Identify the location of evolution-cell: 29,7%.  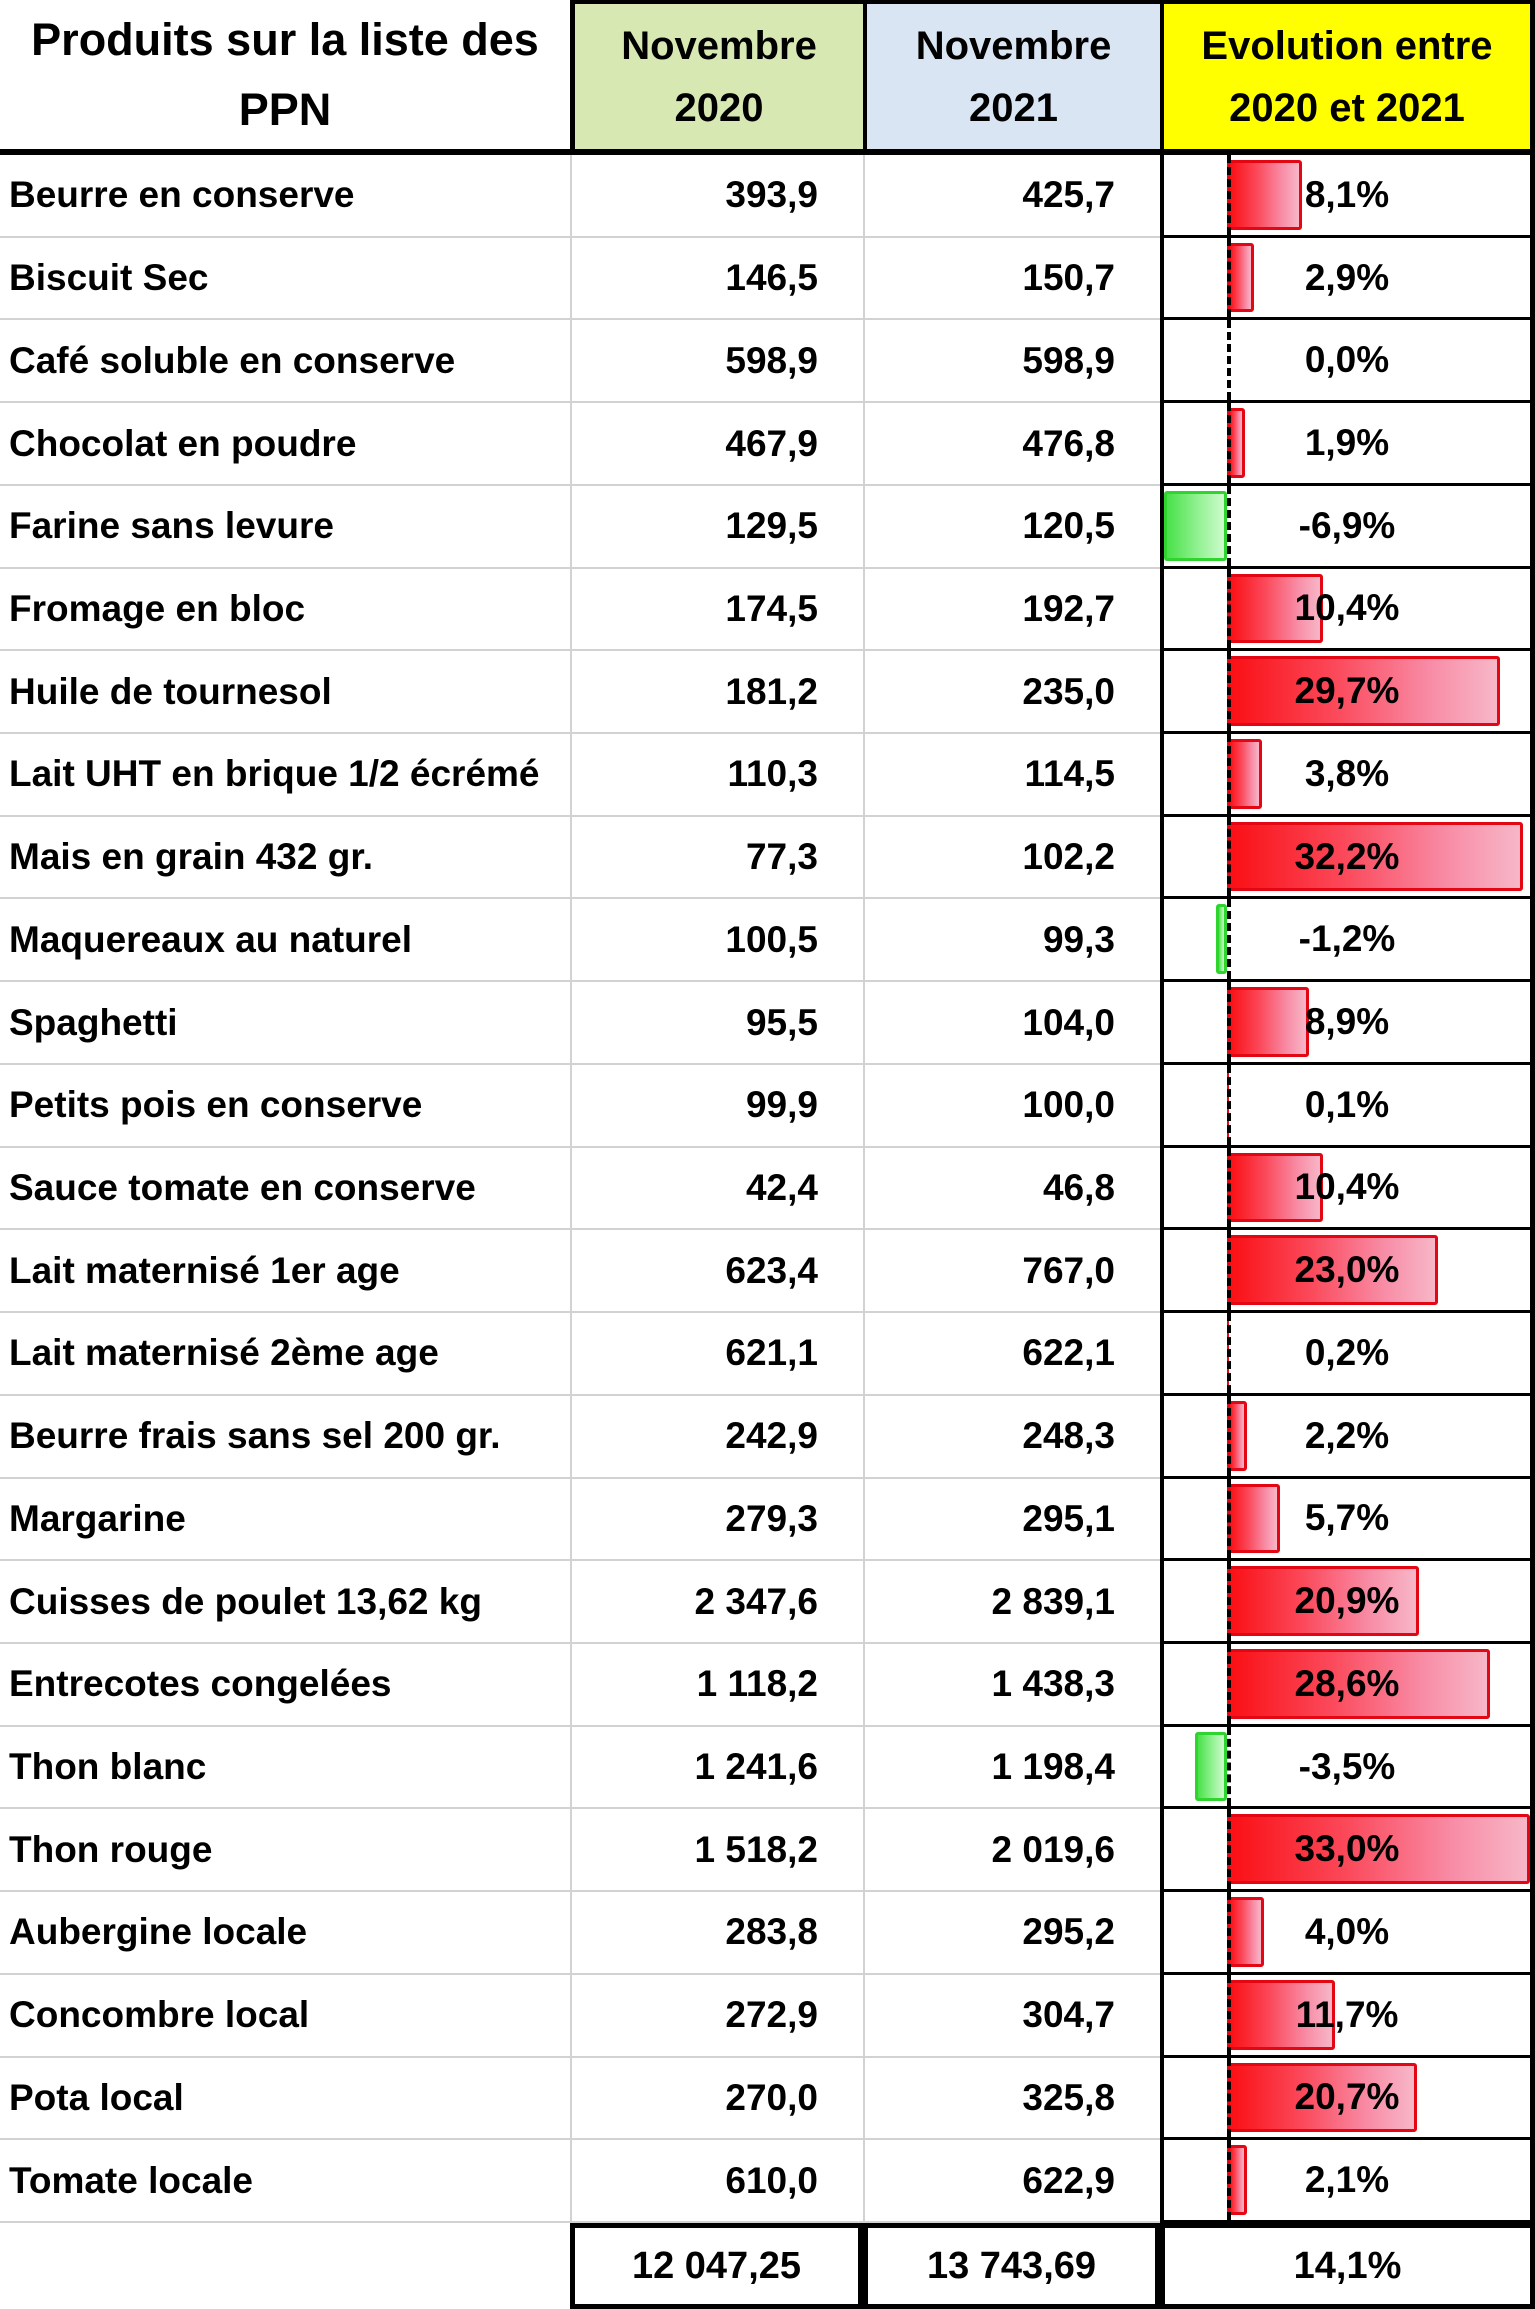
(1347, 693).